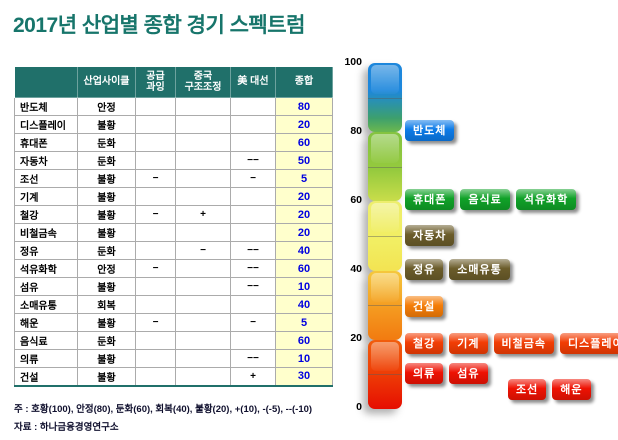 The image size is (618, 440). Describe the element at coordinates (173, 376) in the screenshot. I see `table-row: 건설 불황 +30` at that location.